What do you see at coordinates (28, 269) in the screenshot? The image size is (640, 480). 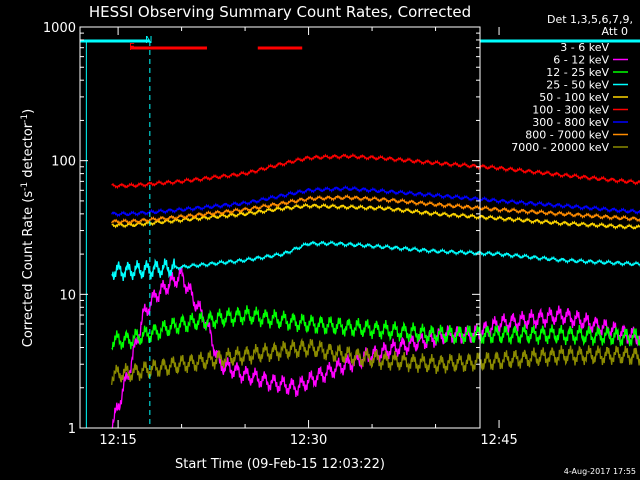 I see `y-label-part: Corrected Count Rate (s` at bounding box center [28, 269].